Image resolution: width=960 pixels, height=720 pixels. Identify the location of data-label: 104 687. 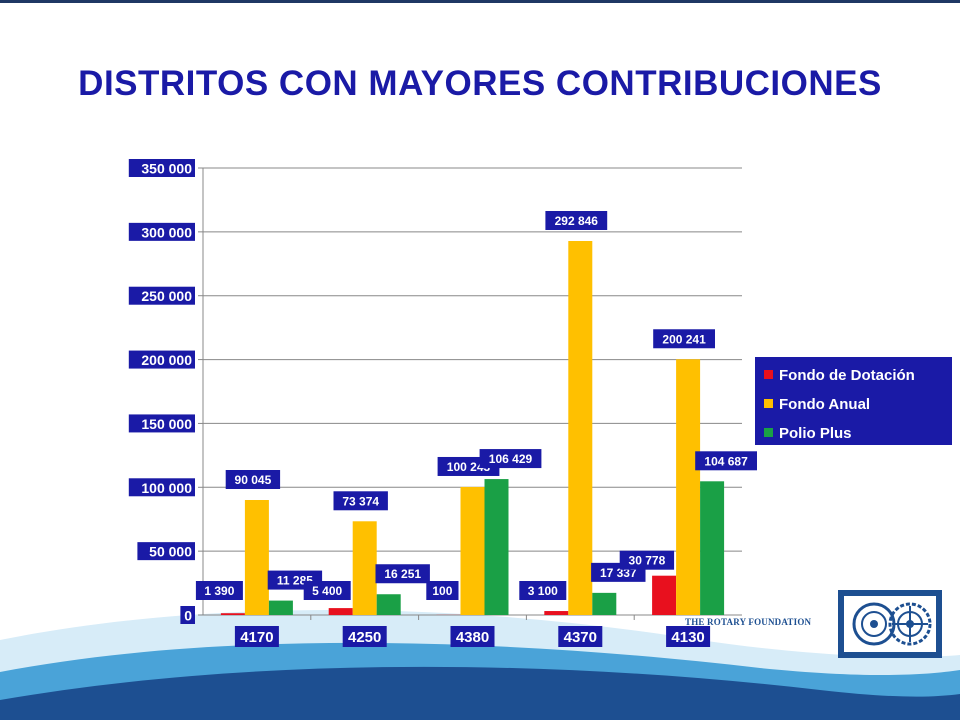
(726, 461).